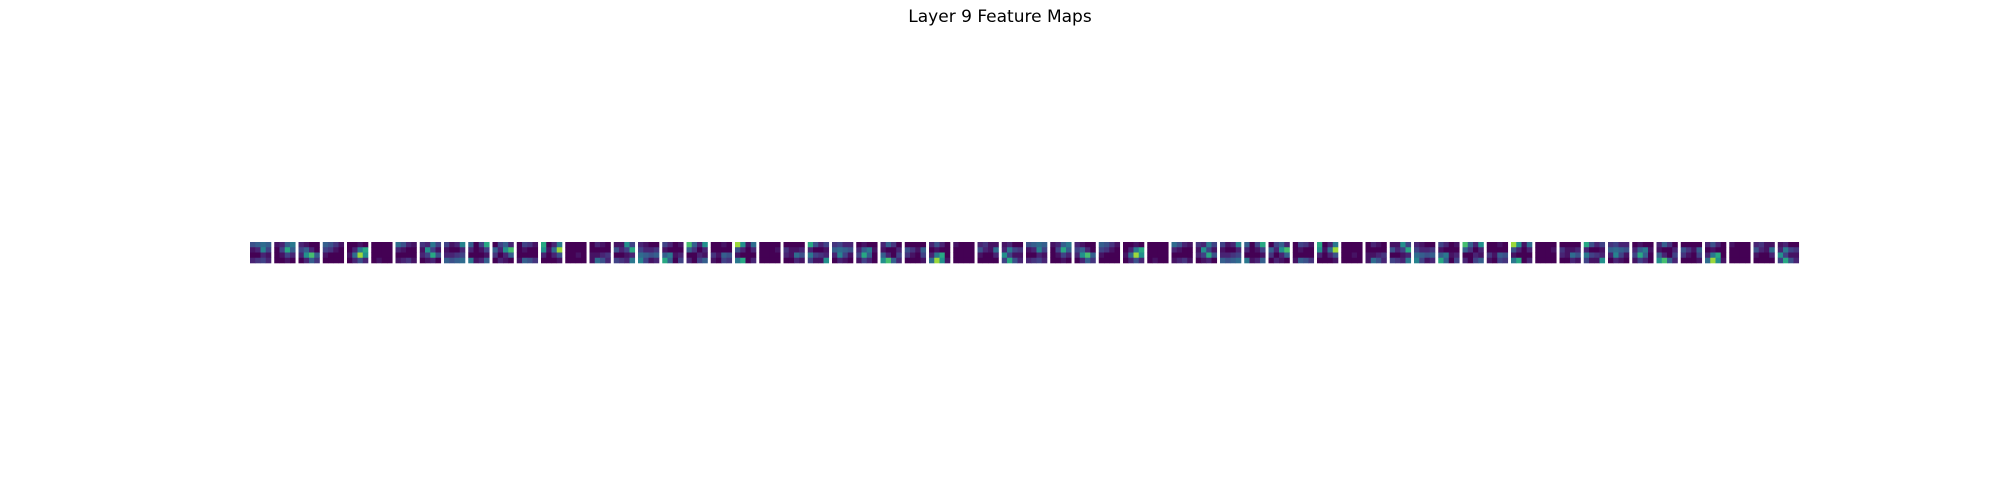  What do you see at coordinates (1025, 253) in the screenshot?
I see `feature-maps-row` at bounding box center [1025, 253].